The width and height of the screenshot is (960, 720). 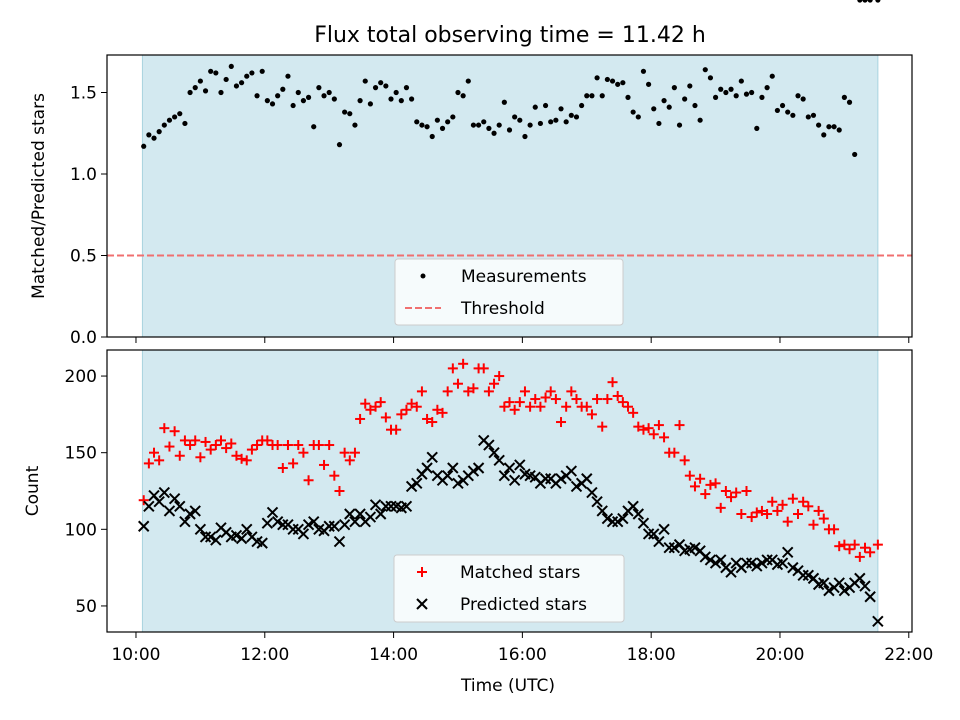 I want to click on y-tick-label: 150, so click(x=81, y=454).